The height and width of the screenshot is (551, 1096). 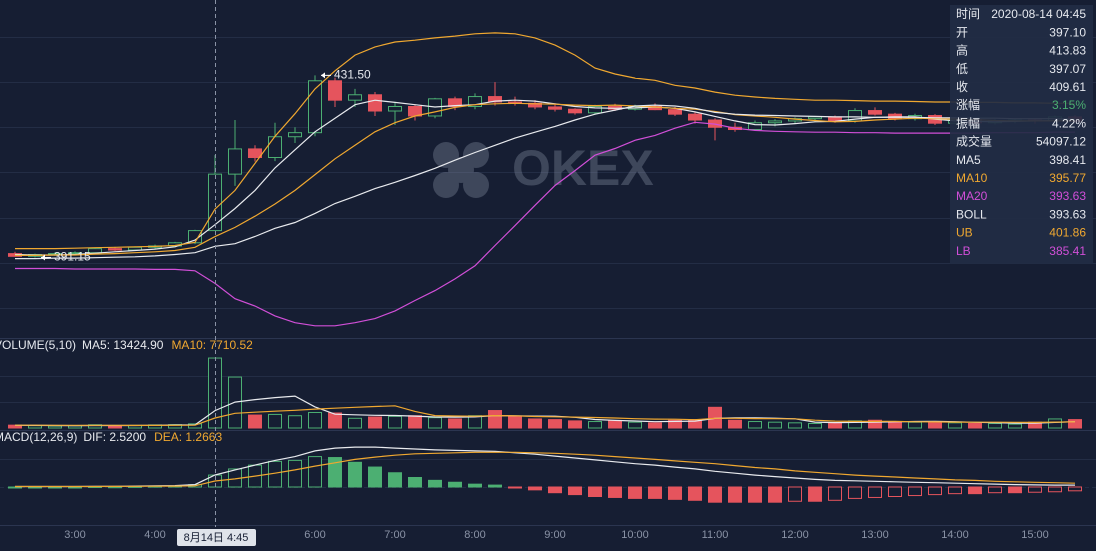 I want to click on x-tick-label: 9:00, so click(x=554, y=535).